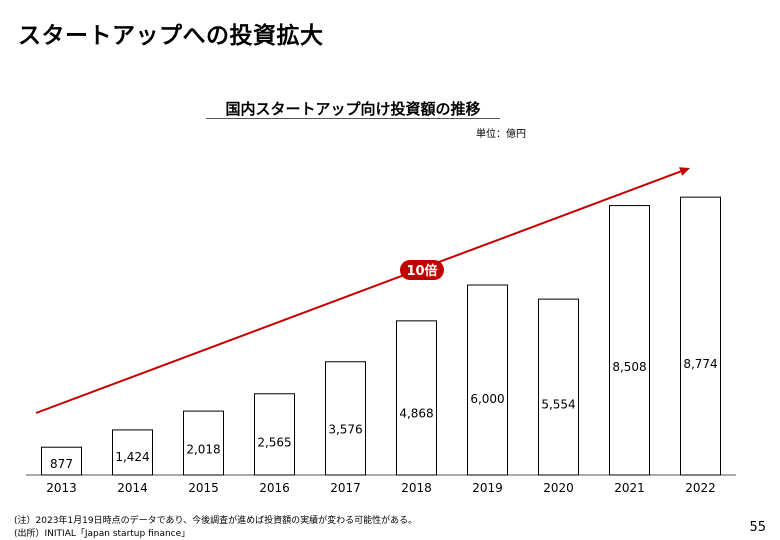 This screenshot has height=540, width=780. What do you see at coordinates (61, 464) in the screenshot?
I see `data-label-2013: 877` at bounding box center [61, 464].